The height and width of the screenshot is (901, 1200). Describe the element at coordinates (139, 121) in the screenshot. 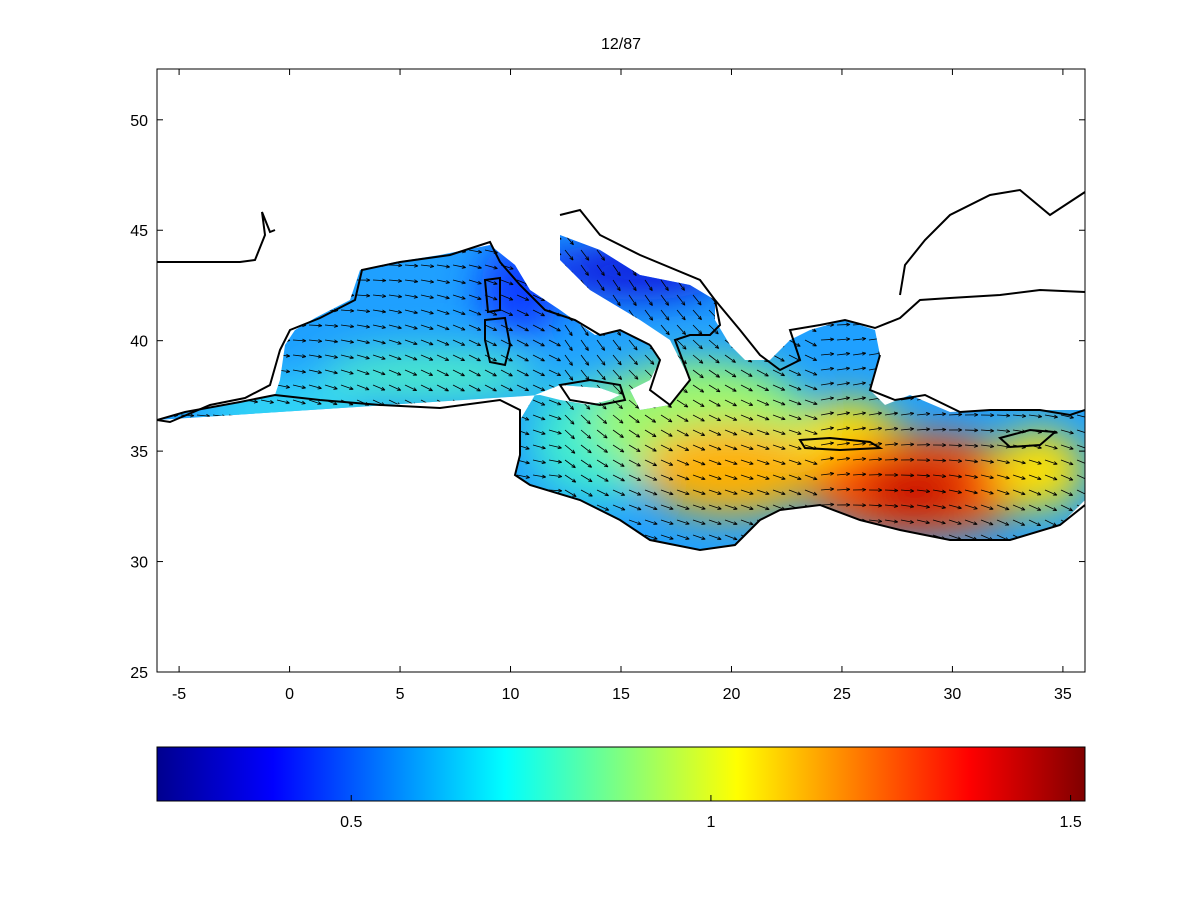

I see `y-tick-label: 50` at that location.